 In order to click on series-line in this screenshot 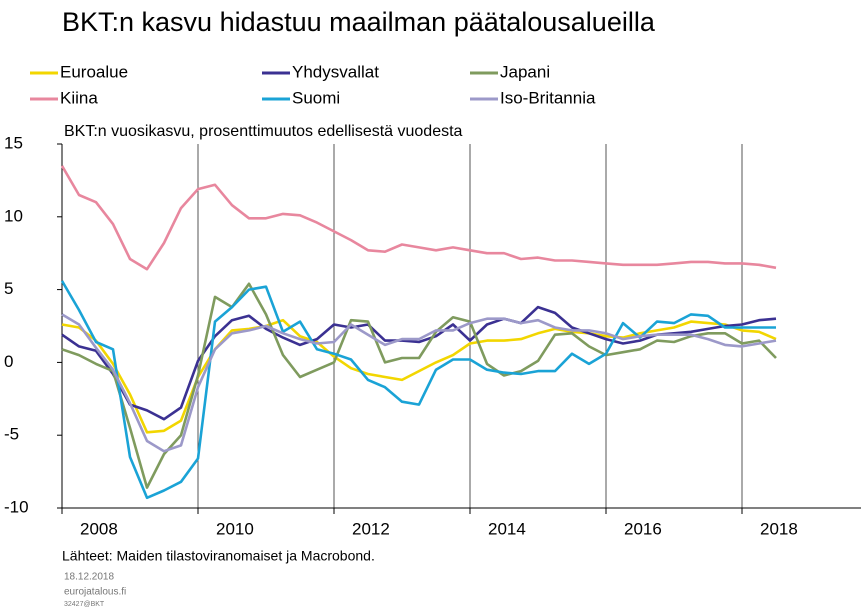, I will do `click(418, 218)`.